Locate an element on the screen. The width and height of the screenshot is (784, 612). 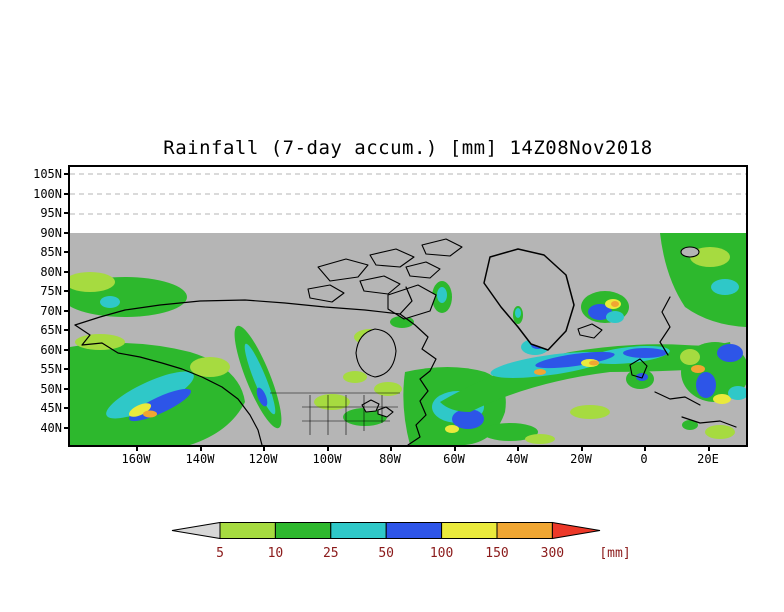
y-tick-label: 100N is located at coordinates (35, 194).